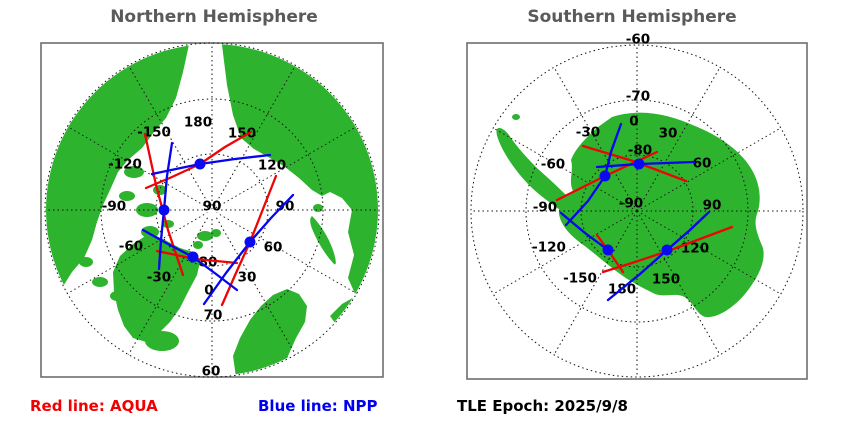 This screenshot has width=850, height=425. Describe the element at coordinates (640, 151) in the screenshot. I see `latitude-label: -80` at that location.